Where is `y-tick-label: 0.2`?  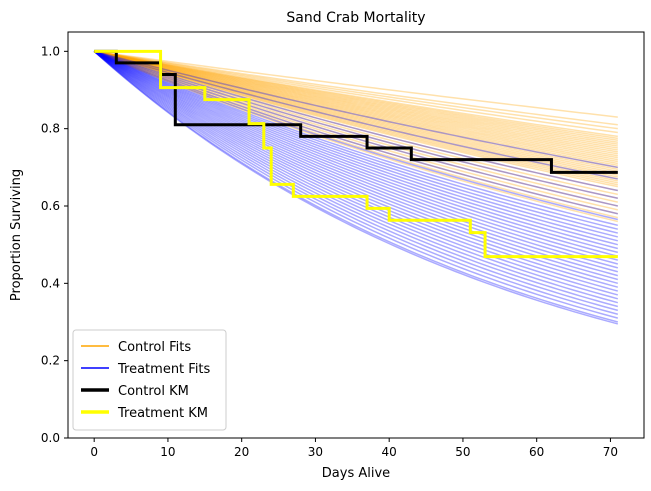
y-tick-label: 0.2 is located at coordinates (50, 361).